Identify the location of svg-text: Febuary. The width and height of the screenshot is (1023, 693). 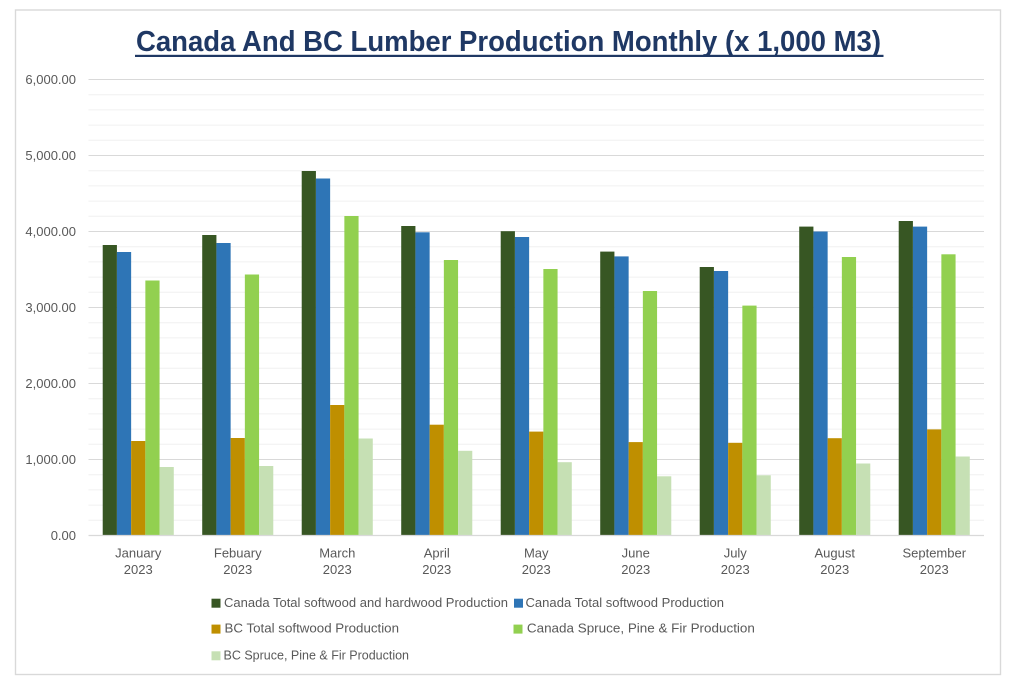
(238, 553).